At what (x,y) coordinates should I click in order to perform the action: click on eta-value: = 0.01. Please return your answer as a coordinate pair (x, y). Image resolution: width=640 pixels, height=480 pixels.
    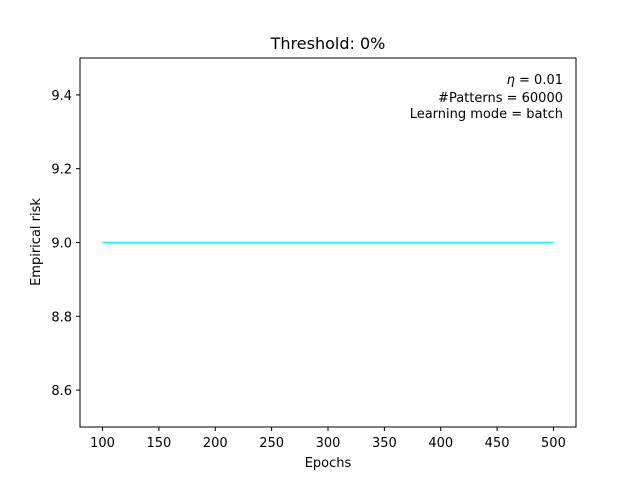
    Looking at the image, I should click on (539, 80).